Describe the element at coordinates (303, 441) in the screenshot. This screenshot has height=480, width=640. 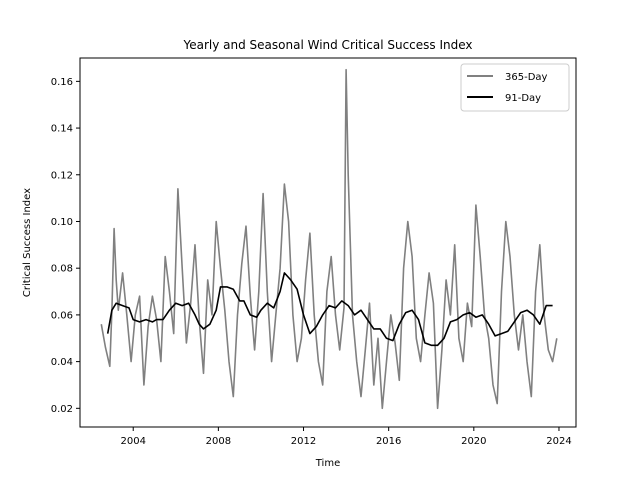
I see `x-tick-label: 2012` at that location.